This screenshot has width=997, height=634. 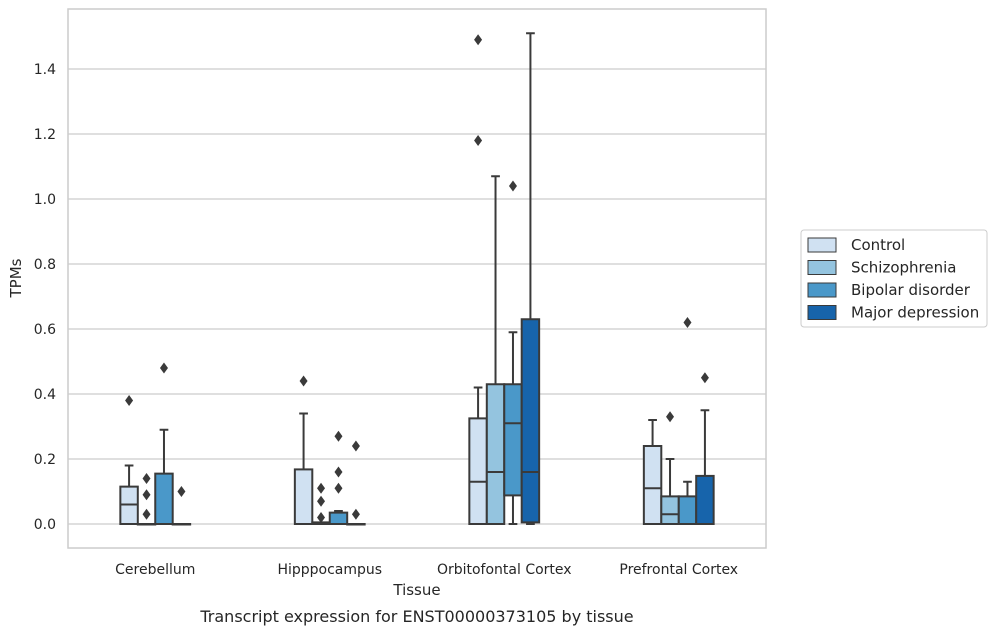 I want to click on y-tick-label: 0.6, so click(x=45, y=330).